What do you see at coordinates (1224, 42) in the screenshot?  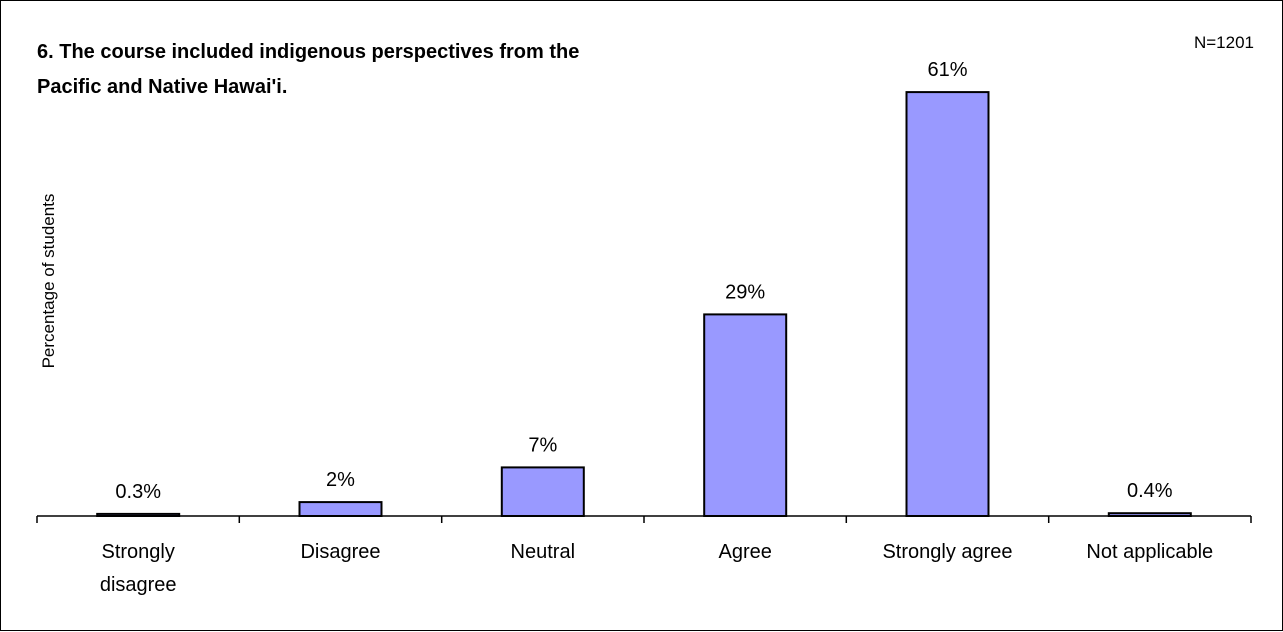 I see `sample-size-note: N=1201` at bounding box center [1224, 42].